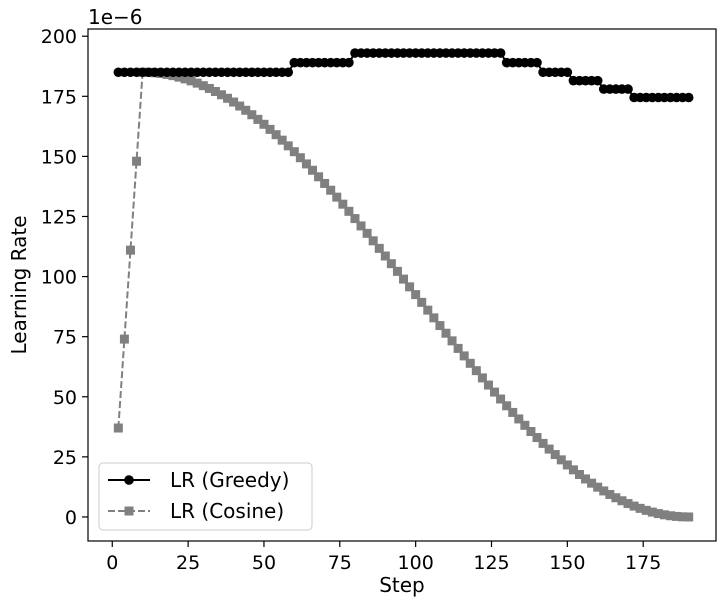 This screenshot has width=725, height=607. I want to click on y-scale-label: 1e−6, so click(115, 17).